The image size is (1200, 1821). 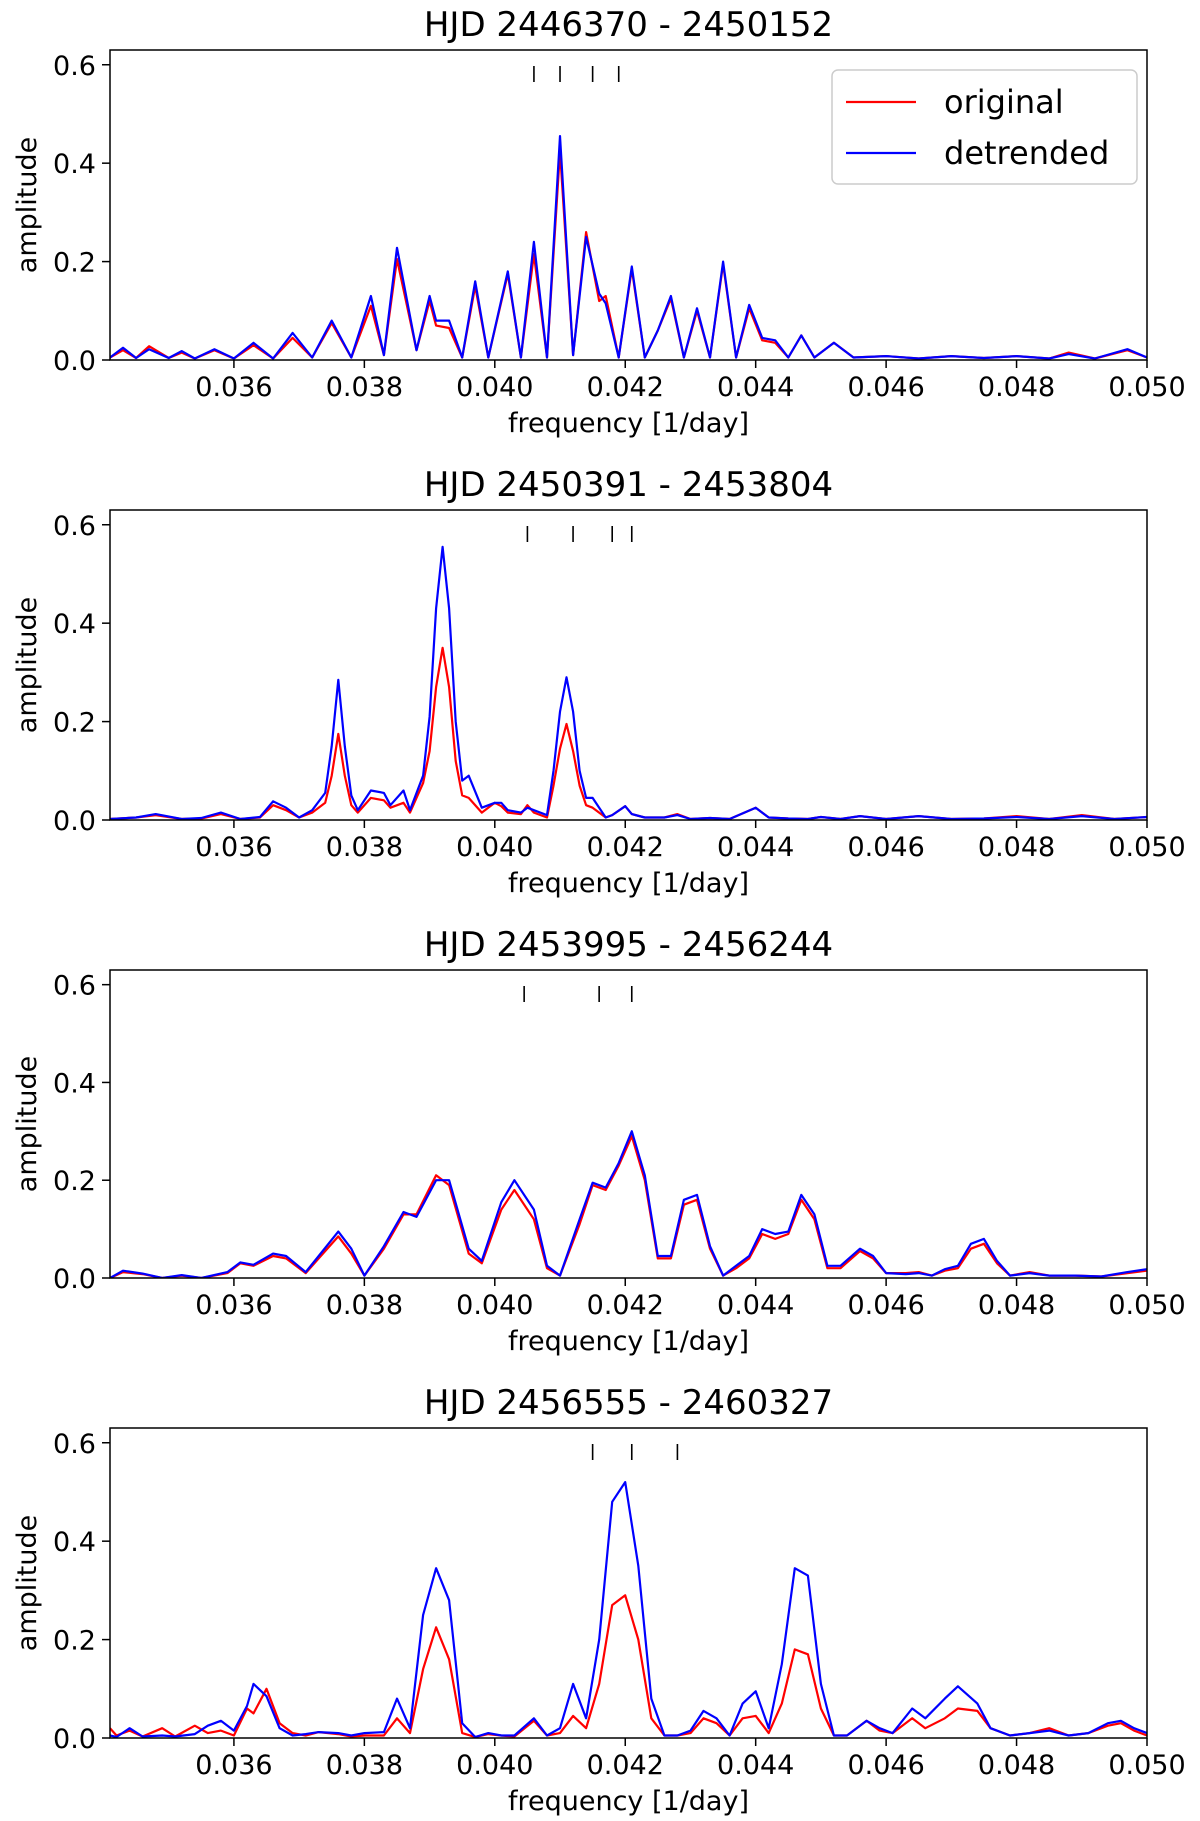 I want to click on legend-box, so click(x=984, y=127).